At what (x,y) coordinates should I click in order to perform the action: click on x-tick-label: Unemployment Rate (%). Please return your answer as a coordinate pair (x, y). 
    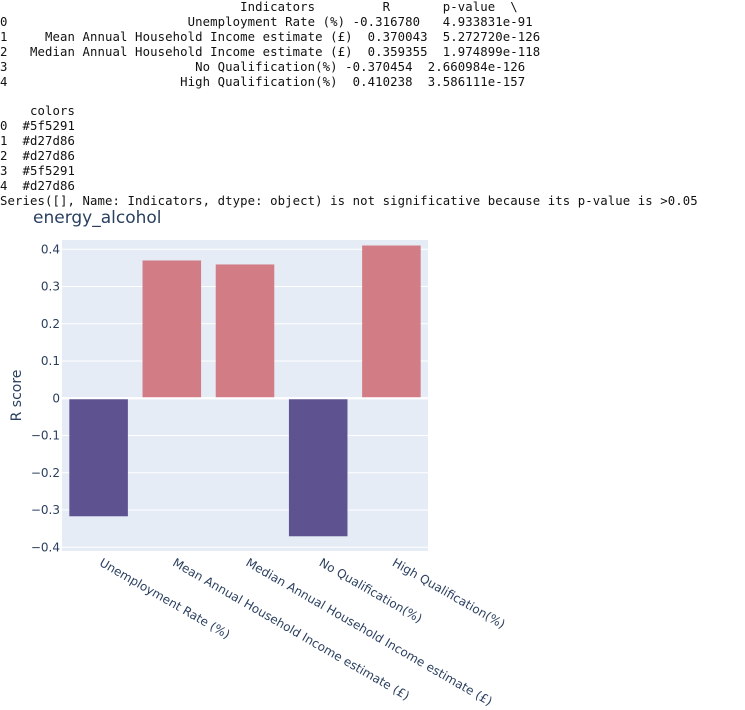
    Looking at the image, I should click on (164, 598).